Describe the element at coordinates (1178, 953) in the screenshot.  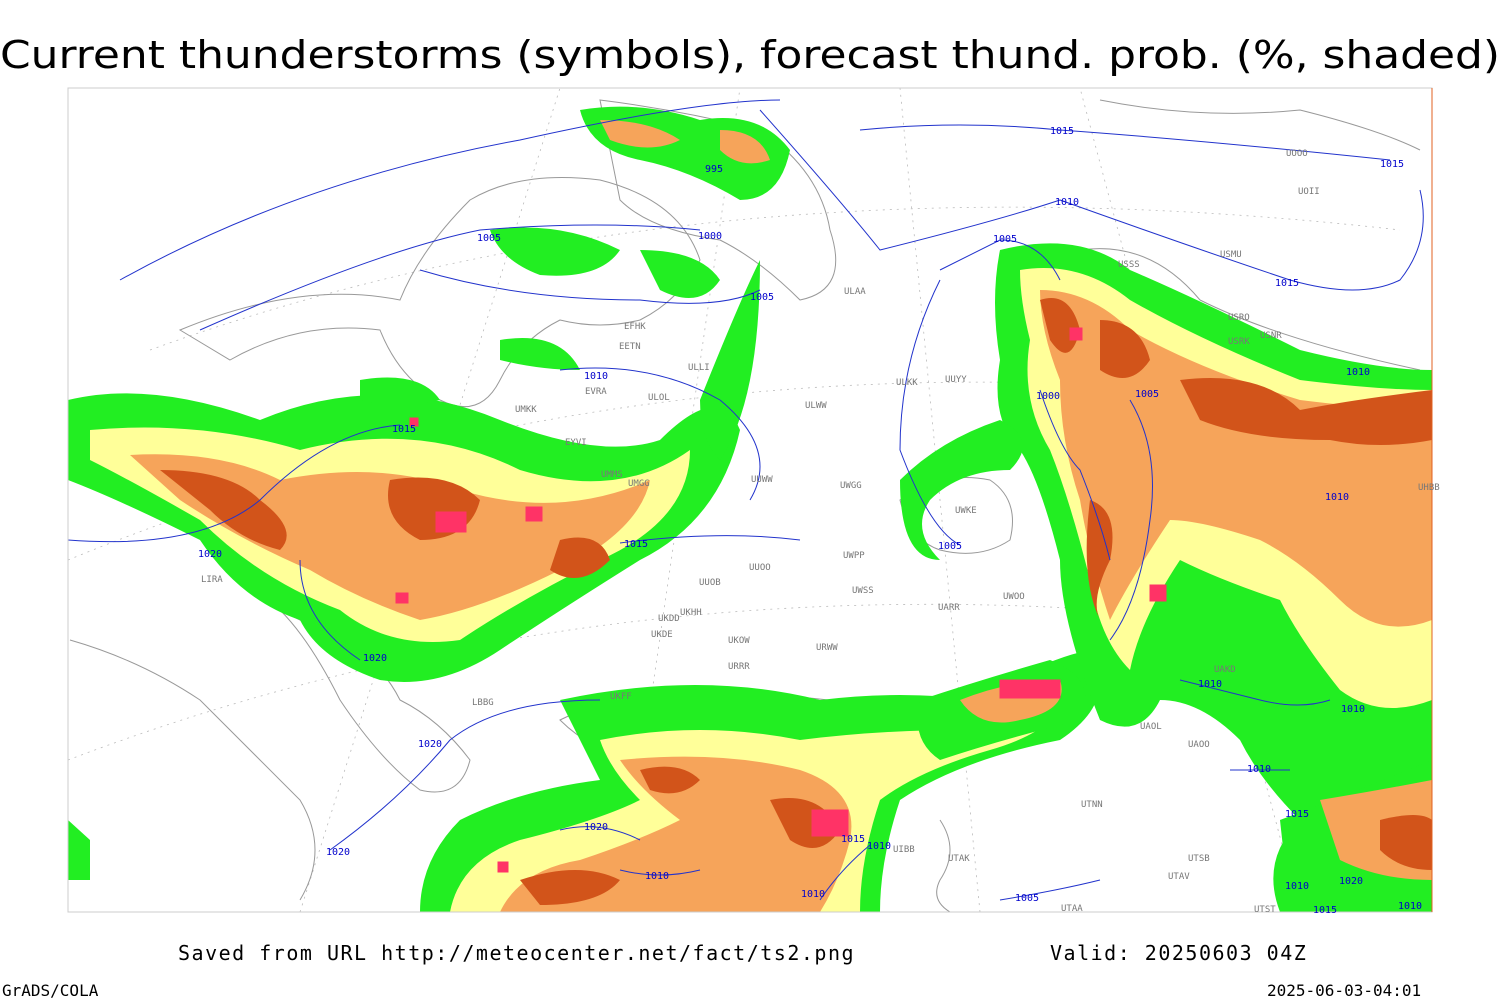
I see `valid-time: Valid: 20250603 04Z` at that location.